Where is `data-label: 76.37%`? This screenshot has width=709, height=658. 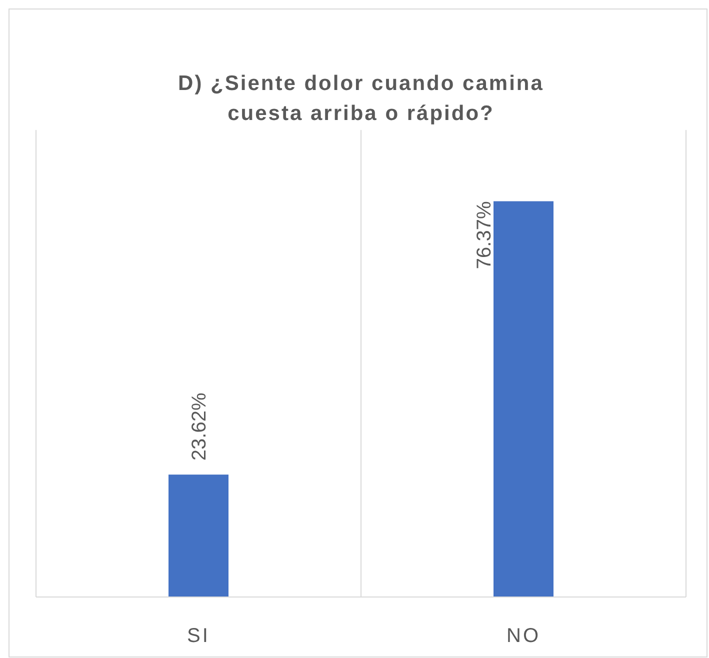
data-label: 76.37% is located at coordinates (485, 235).